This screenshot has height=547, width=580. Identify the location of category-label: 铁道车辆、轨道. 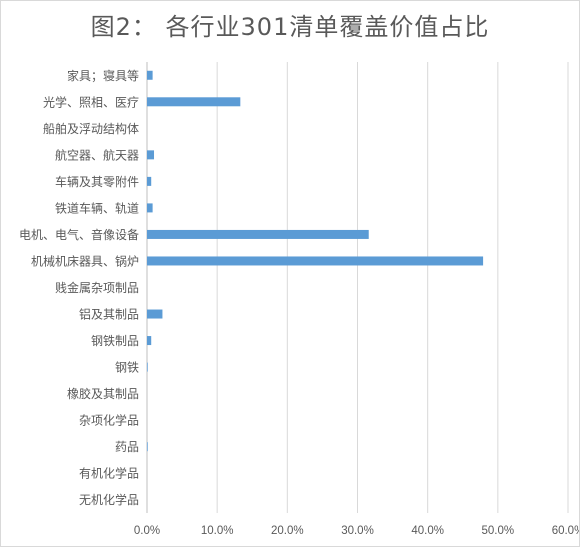
(97, 207).